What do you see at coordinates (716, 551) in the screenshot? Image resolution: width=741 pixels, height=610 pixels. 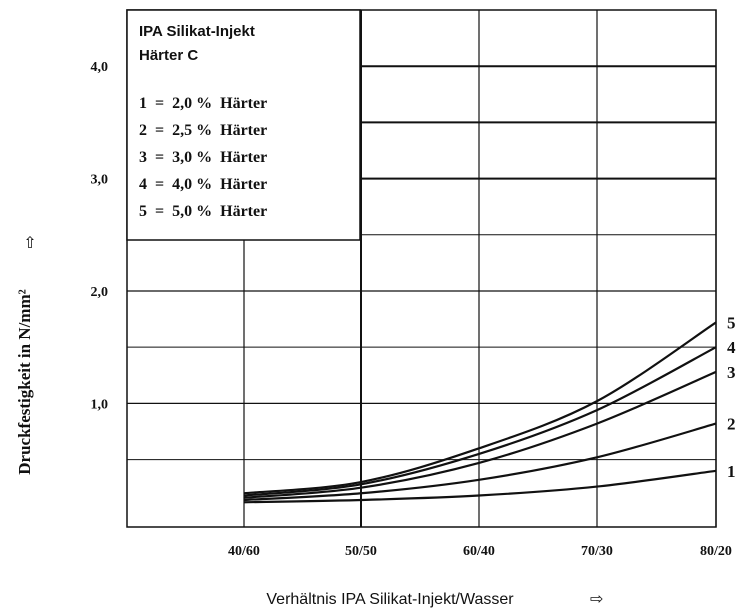 I see `x-tick-label: 80/20` at bounding box center [716, 551].